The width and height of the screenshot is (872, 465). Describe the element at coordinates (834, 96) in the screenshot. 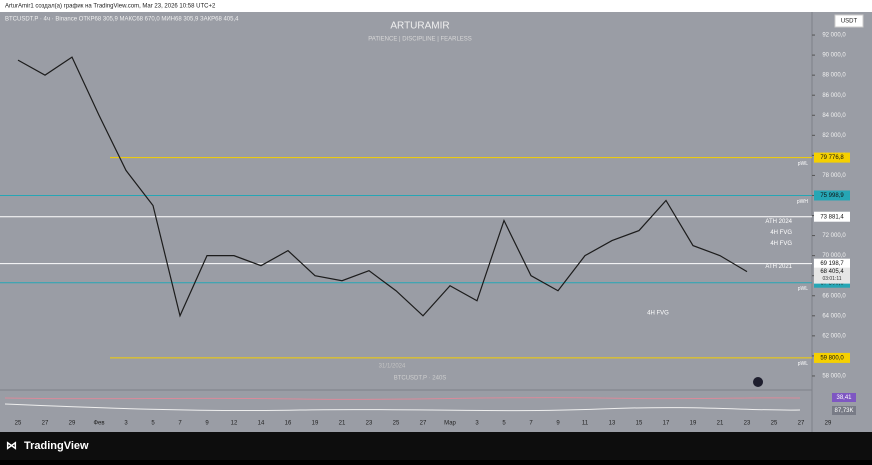

I see `y-tick-label: 86 000,0` at that location.